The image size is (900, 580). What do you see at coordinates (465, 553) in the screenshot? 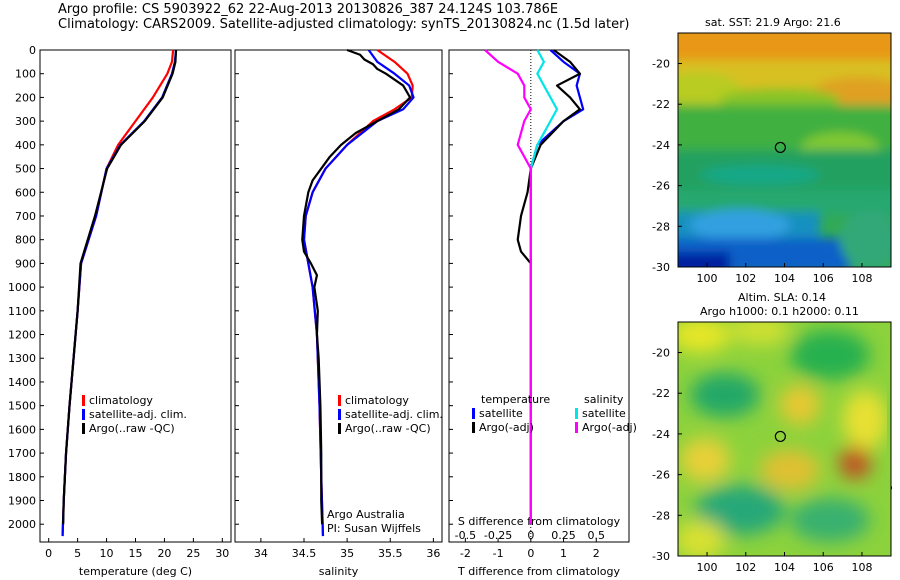
I see `x-tick-label: -2` at bounding box center [465, 553].